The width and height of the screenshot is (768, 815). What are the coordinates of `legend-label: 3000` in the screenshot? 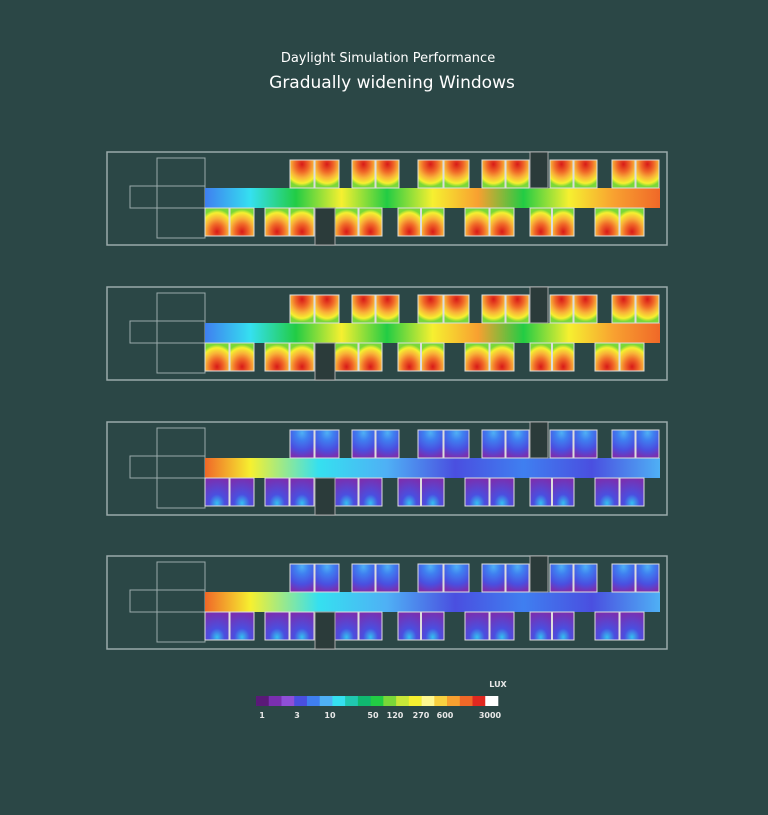 It's located at (490, 715).